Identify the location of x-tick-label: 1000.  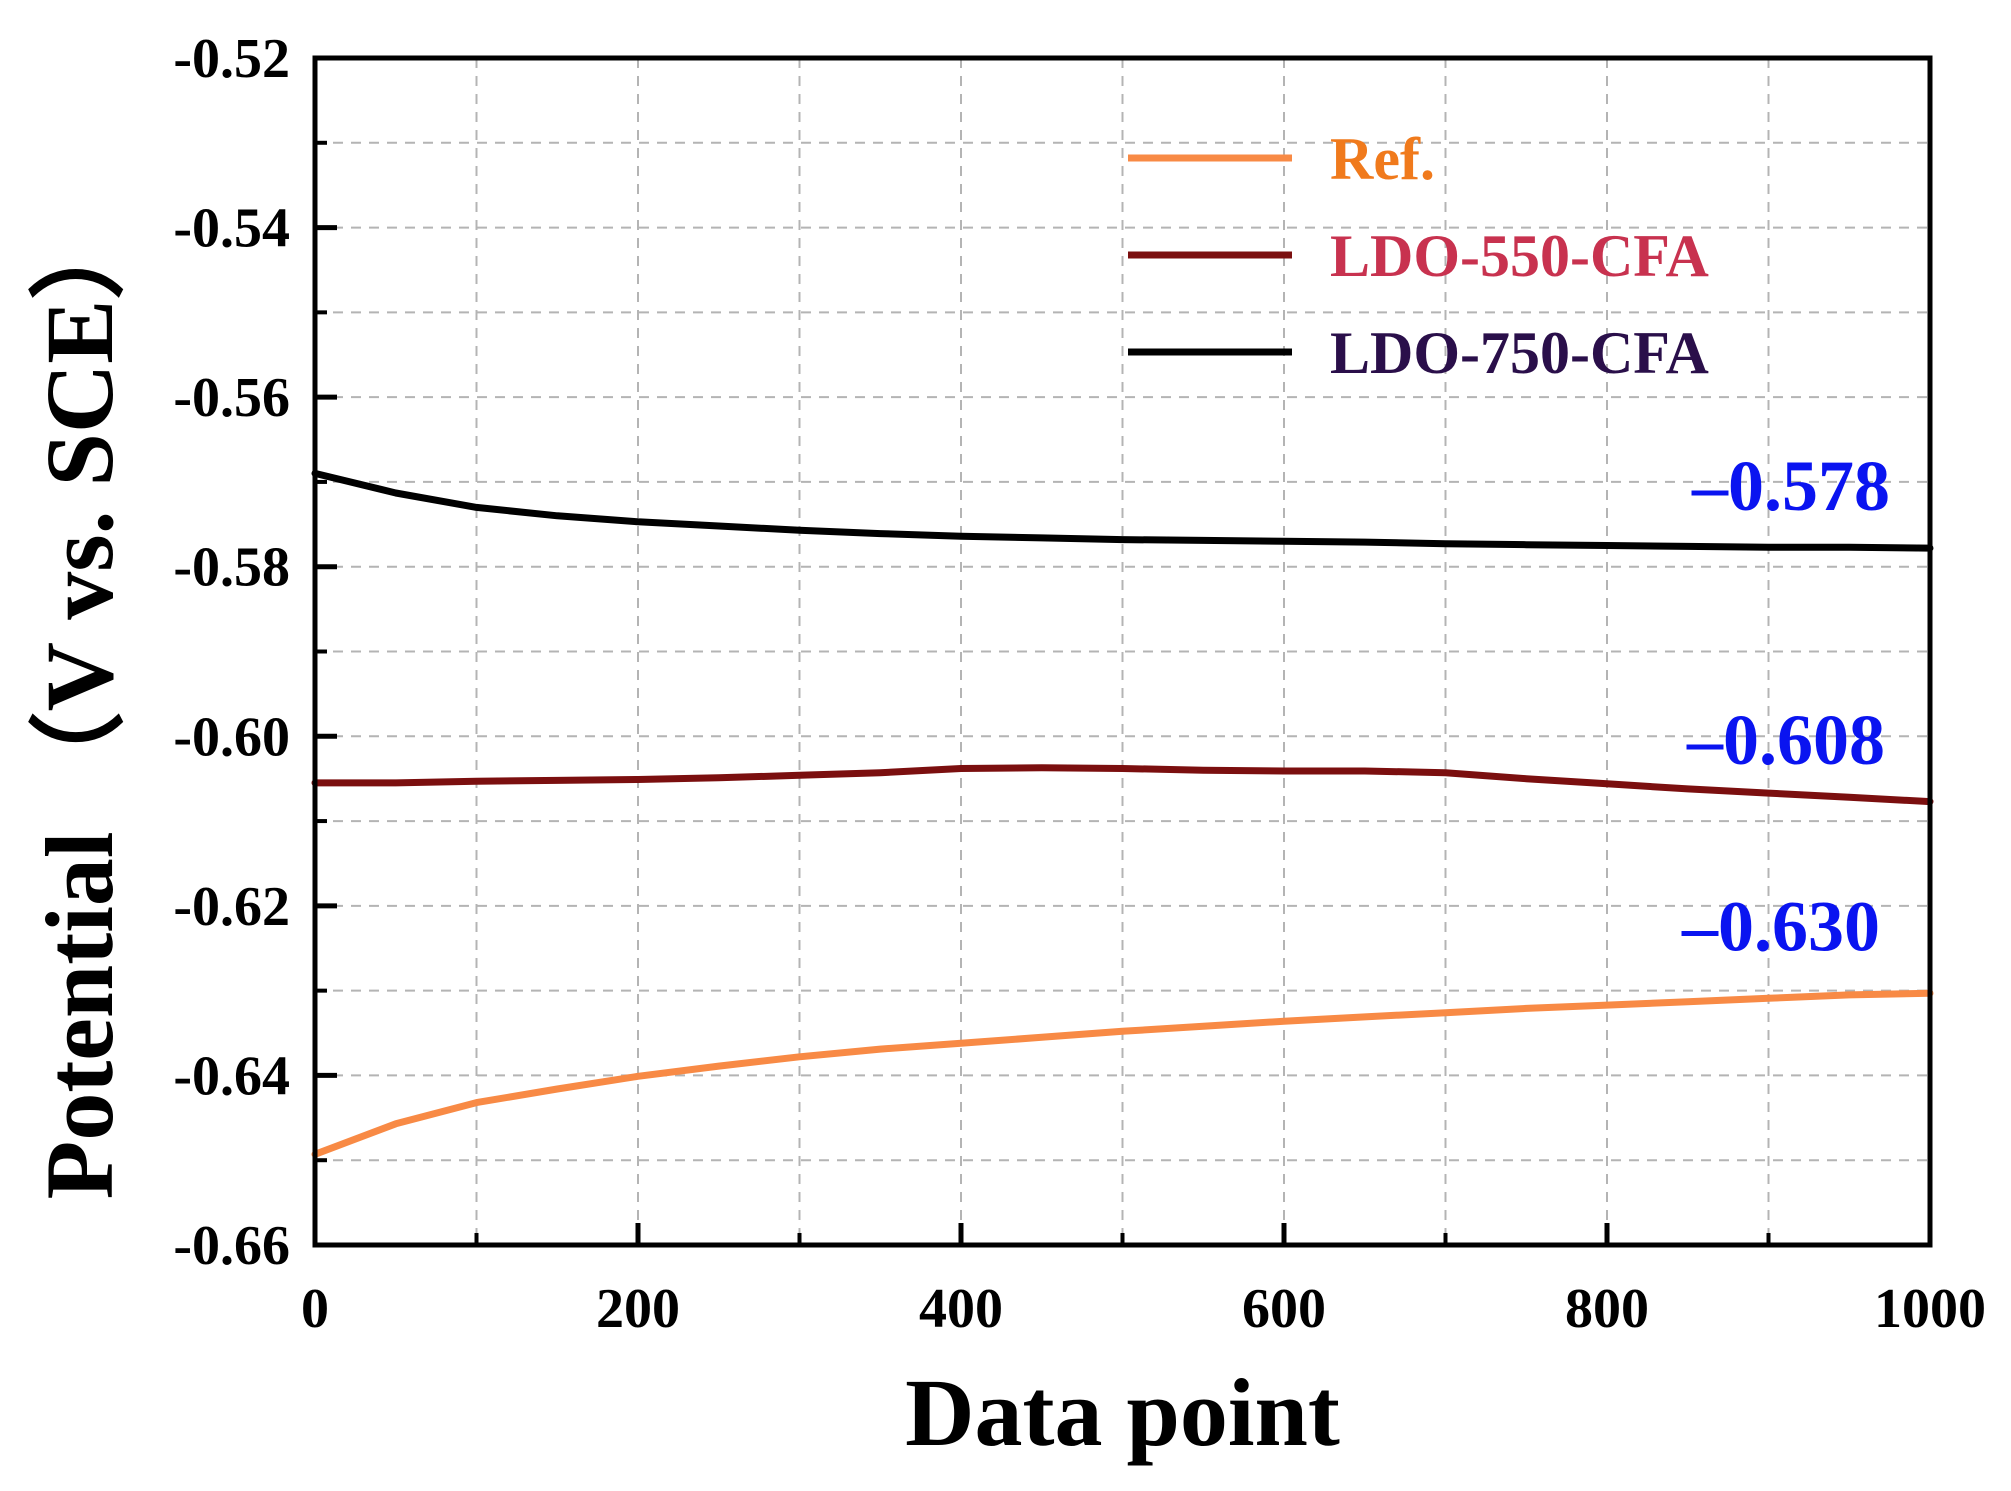
(1930, 1309).